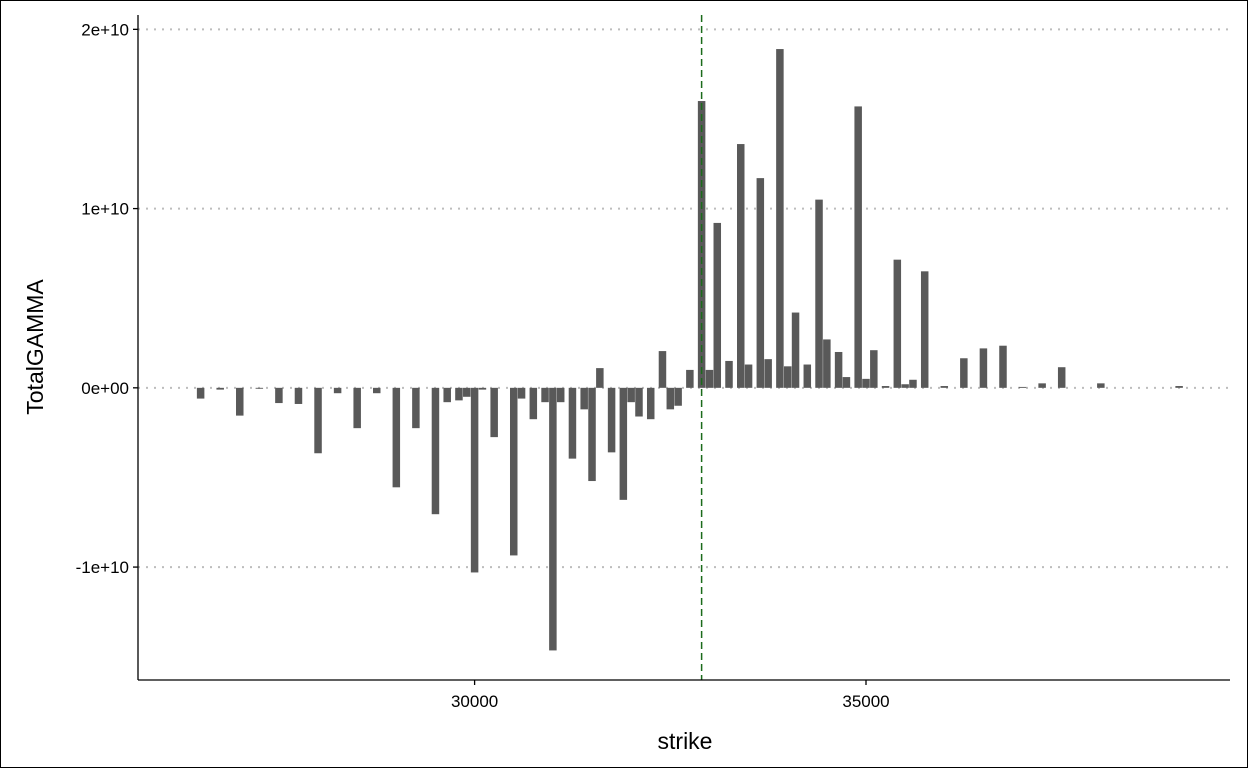  What do you see at coordinates (670, 695) in the screenshot?
I see `x-ticks: 30000 35000` at bounding box center [670, 695].